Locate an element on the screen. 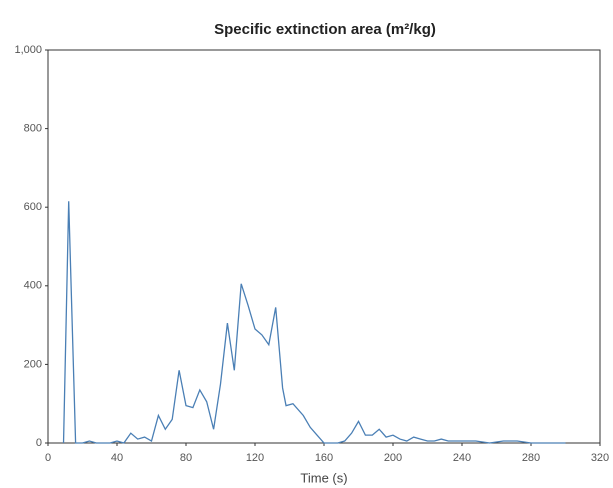  x-tick-label: 80 is located at coordinates (186, 458).